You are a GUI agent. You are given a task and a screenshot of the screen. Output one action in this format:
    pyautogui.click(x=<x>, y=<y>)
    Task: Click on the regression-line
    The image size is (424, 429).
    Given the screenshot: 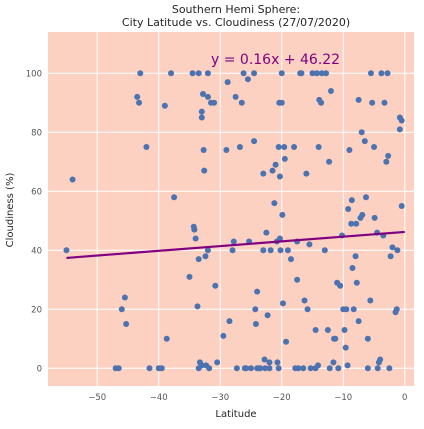 What is the action you would take?
    pyautogui.click(x=235, y=245)
    